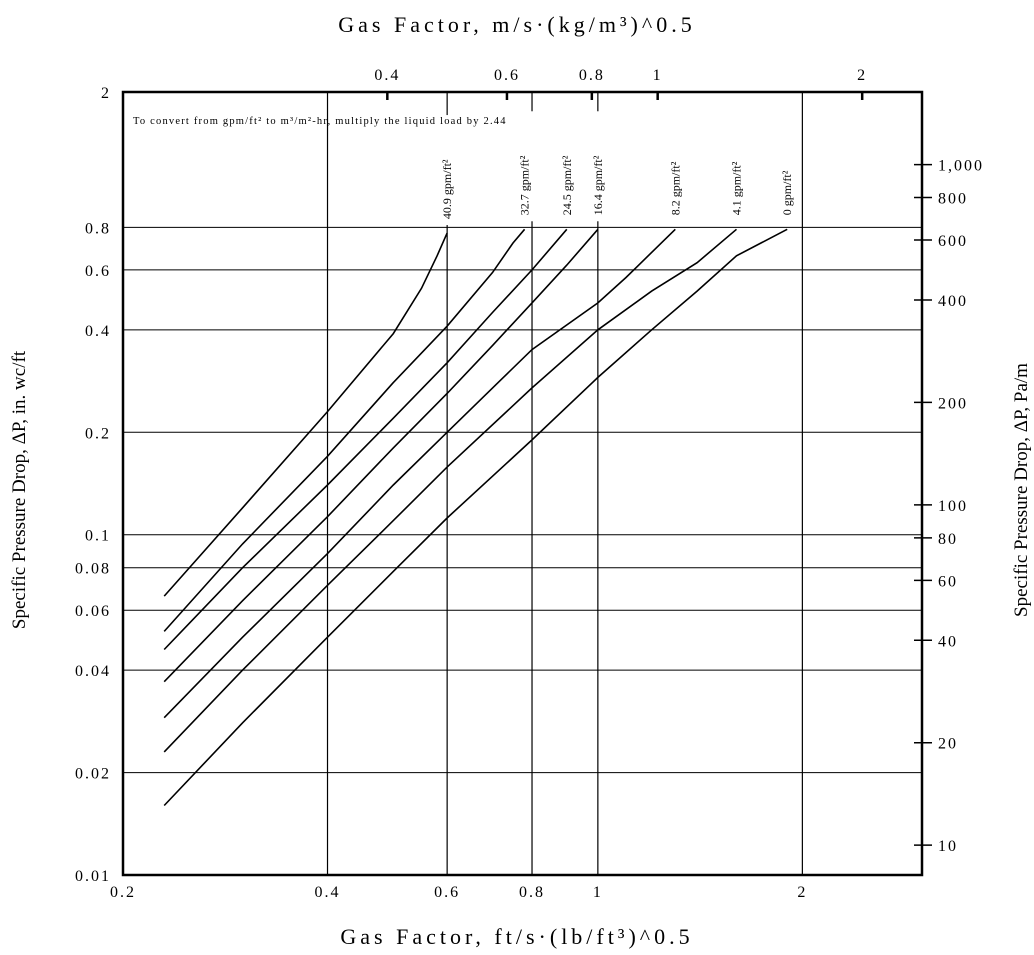 Image resolution: width=1034 pixels, height=955 pixels. I want to click on left-tick-label: 0.06, so click(93, 611).